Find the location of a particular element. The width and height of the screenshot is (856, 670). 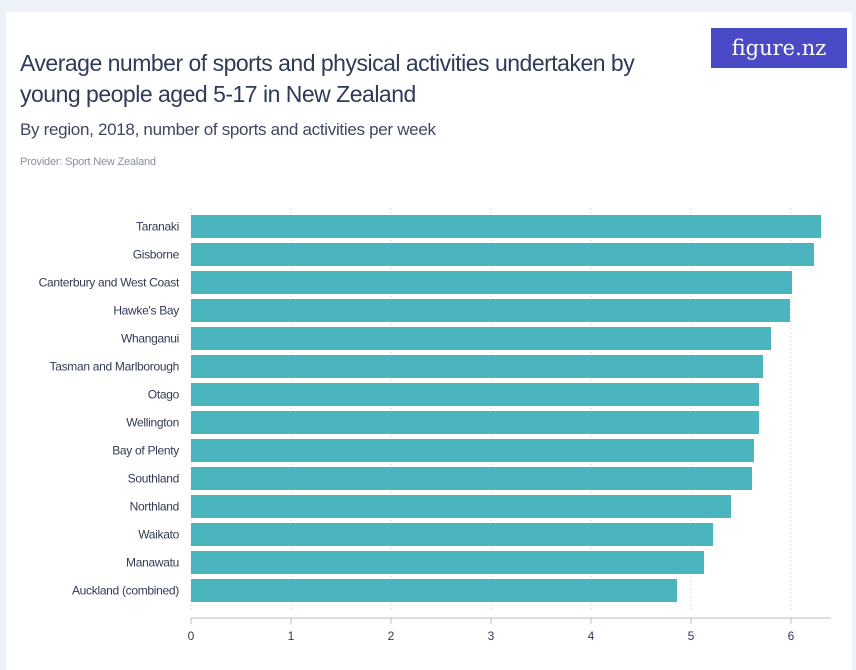

x-tick-label: 2 is located at coordinates (391, 636).